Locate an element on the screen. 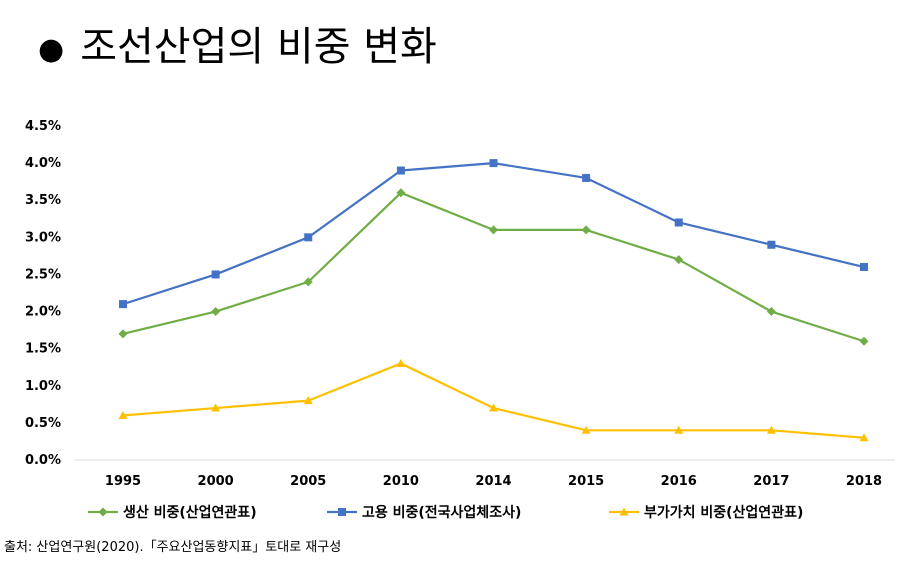 This screenshot has width=912, height=564. slide-title: ● 조선산업의 비중 변화 is located at coordinates (237, 43).